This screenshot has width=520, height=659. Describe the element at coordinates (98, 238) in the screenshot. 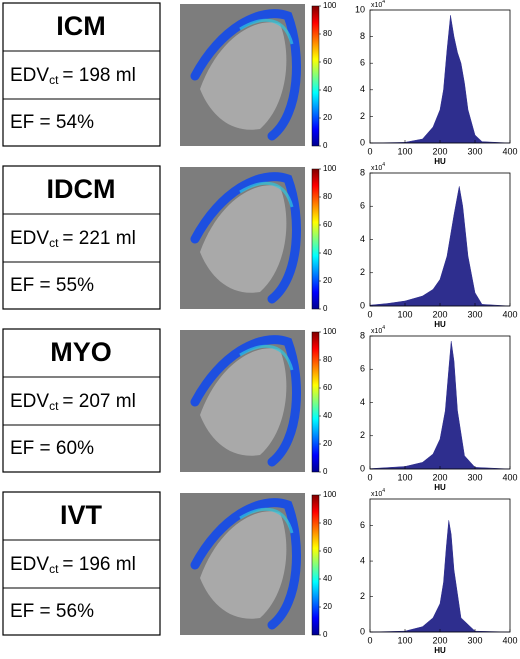

I see `edv-value: = 221 ml` at that location.